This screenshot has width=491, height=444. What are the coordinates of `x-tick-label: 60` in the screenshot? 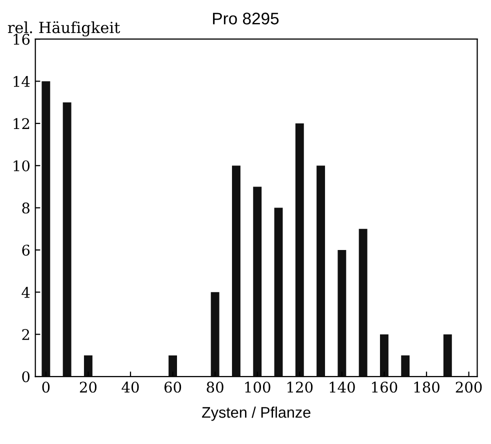 It's located at (173, 387).